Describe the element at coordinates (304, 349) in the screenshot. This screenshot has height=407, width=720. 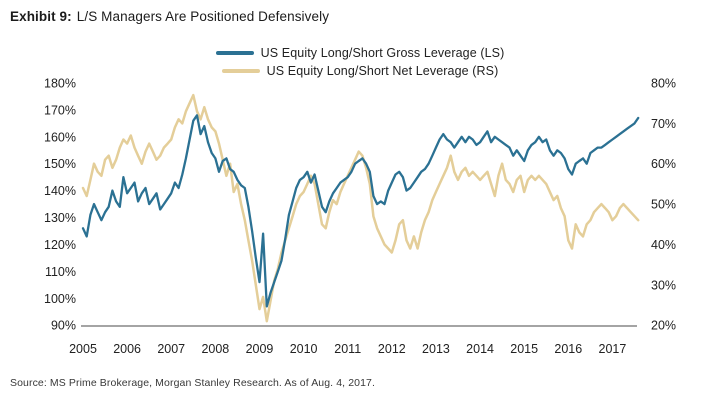
I see `x-axis-year-label: 2010` at that location.